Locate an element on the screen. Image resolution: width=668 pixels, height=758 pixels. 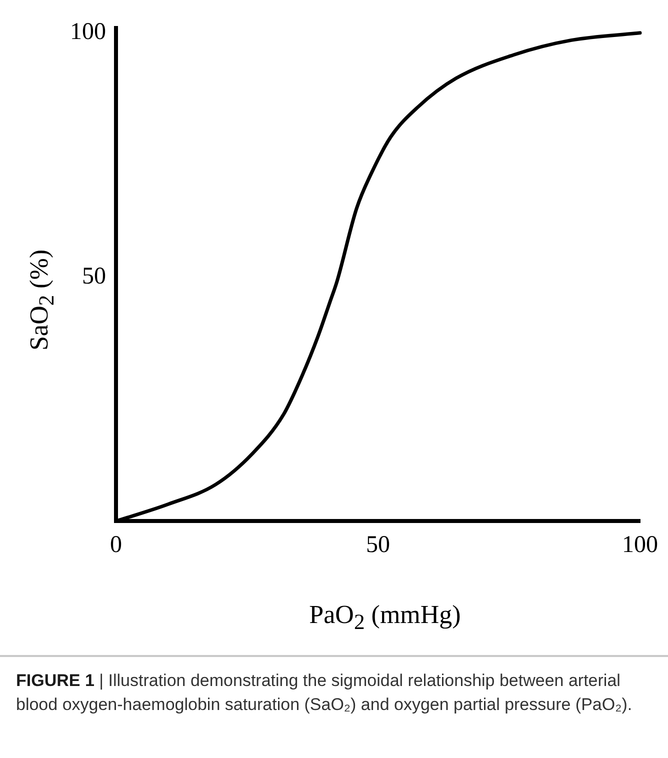
x-tick-label: 0 is located at coordinates (116, 545).